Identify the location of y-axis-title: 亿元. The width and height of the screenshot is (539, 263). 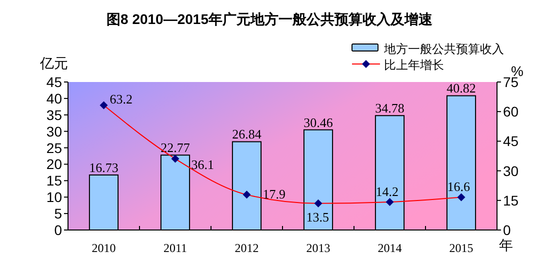
(53, 63).